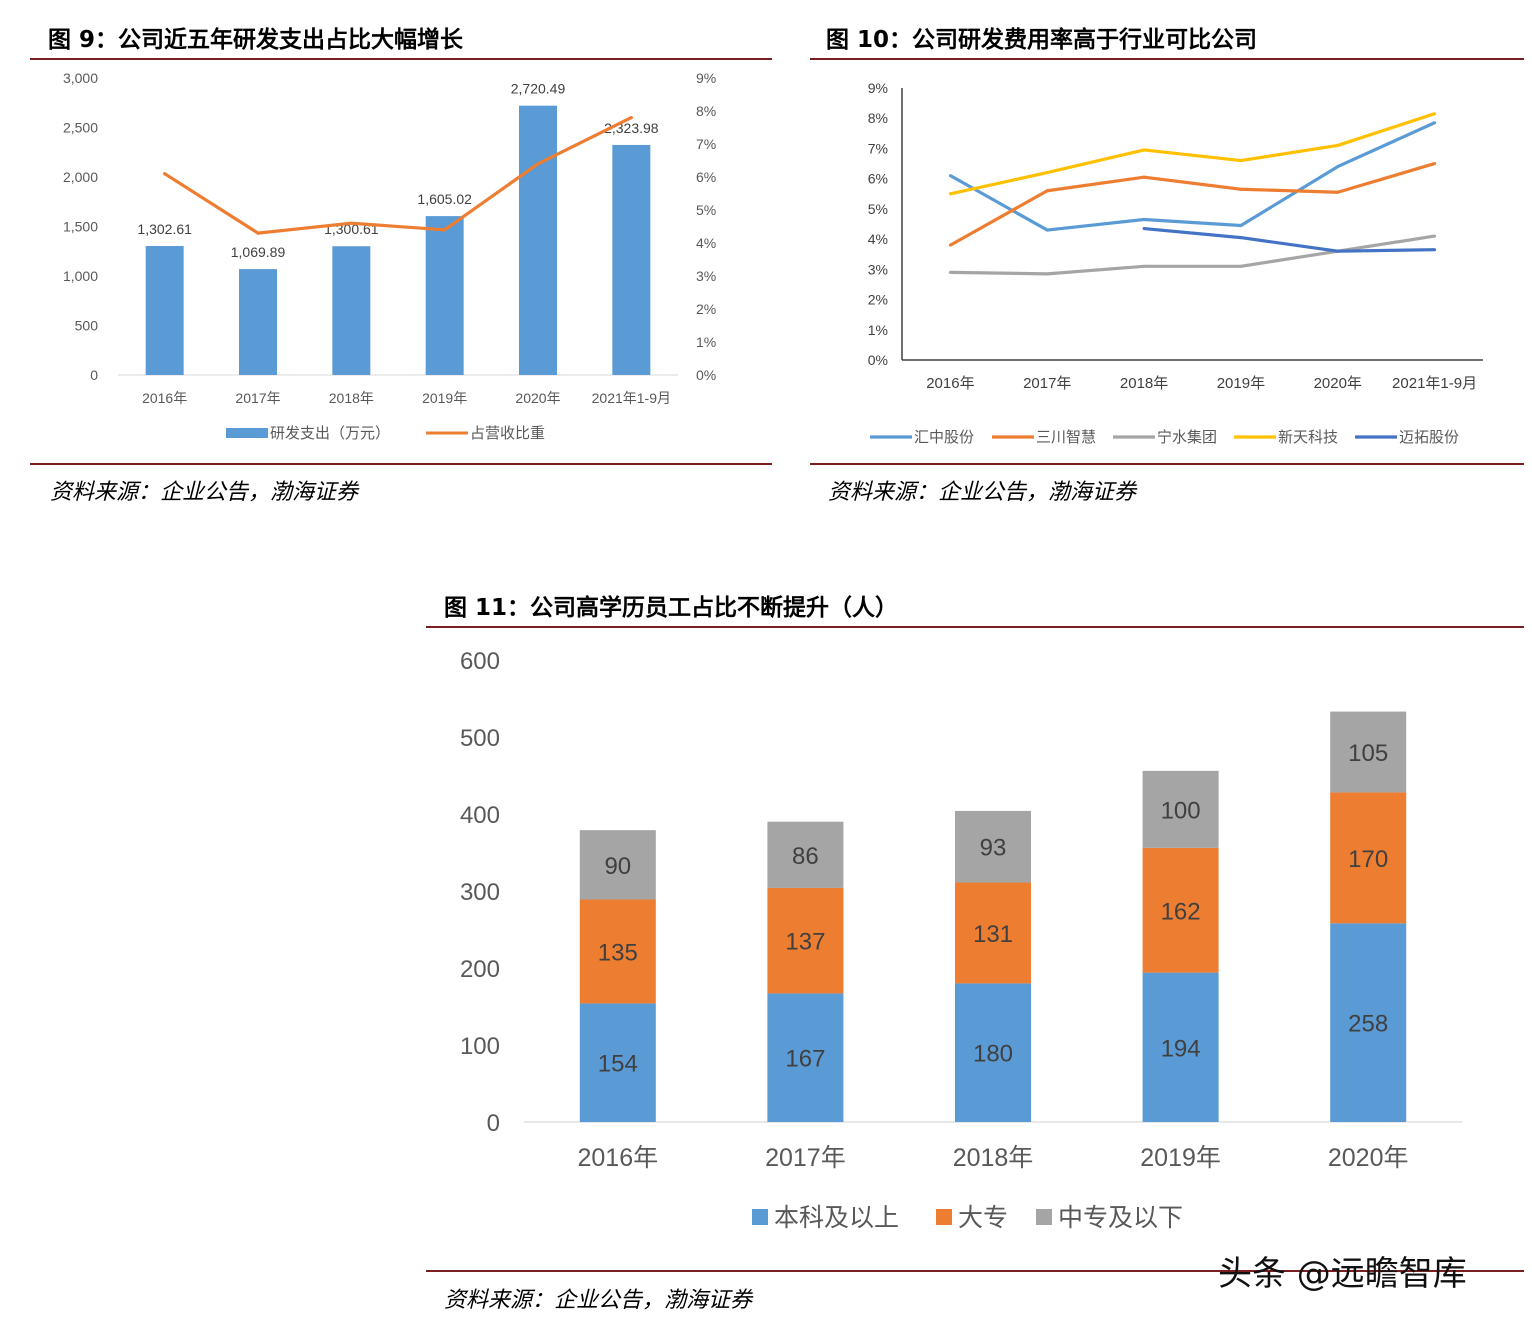 This screenshot has height=1321, width=1532. I want to click on y-left-tick-label: 1,500, so click(80, 227).